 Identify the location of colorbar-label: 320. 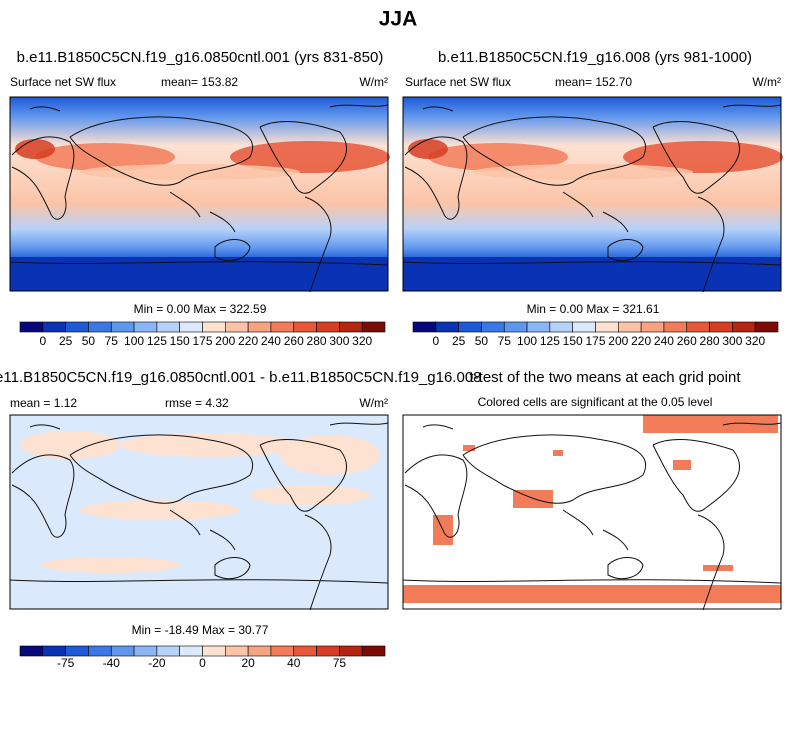
(362, 341).